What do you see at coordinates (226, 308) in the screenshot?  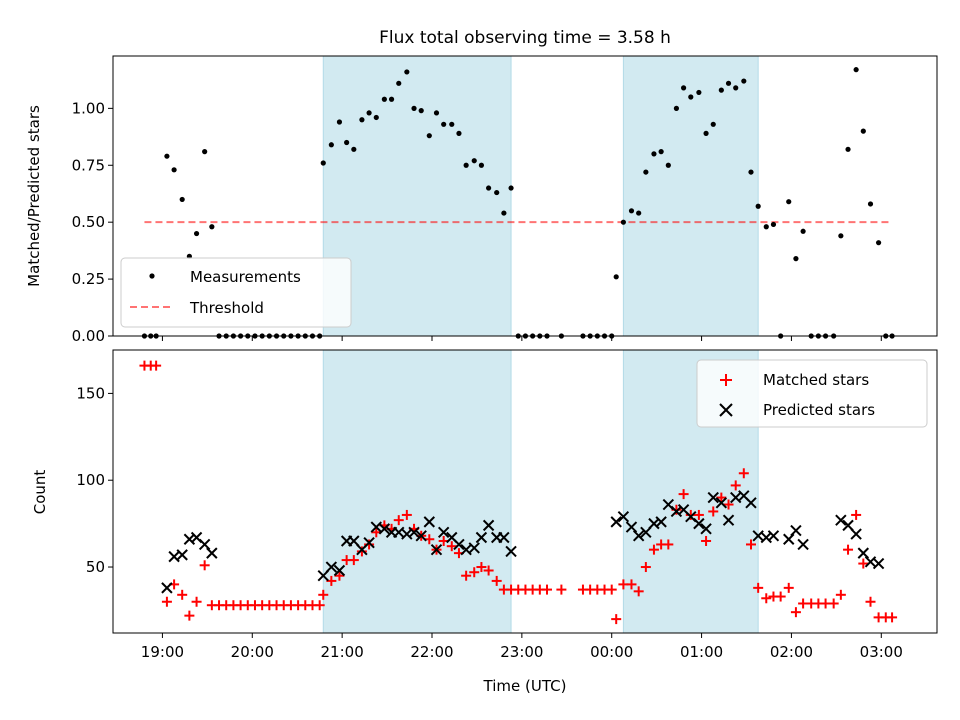 I see `legend-threshold-label: Threshold` at bounding box center [226, 308].